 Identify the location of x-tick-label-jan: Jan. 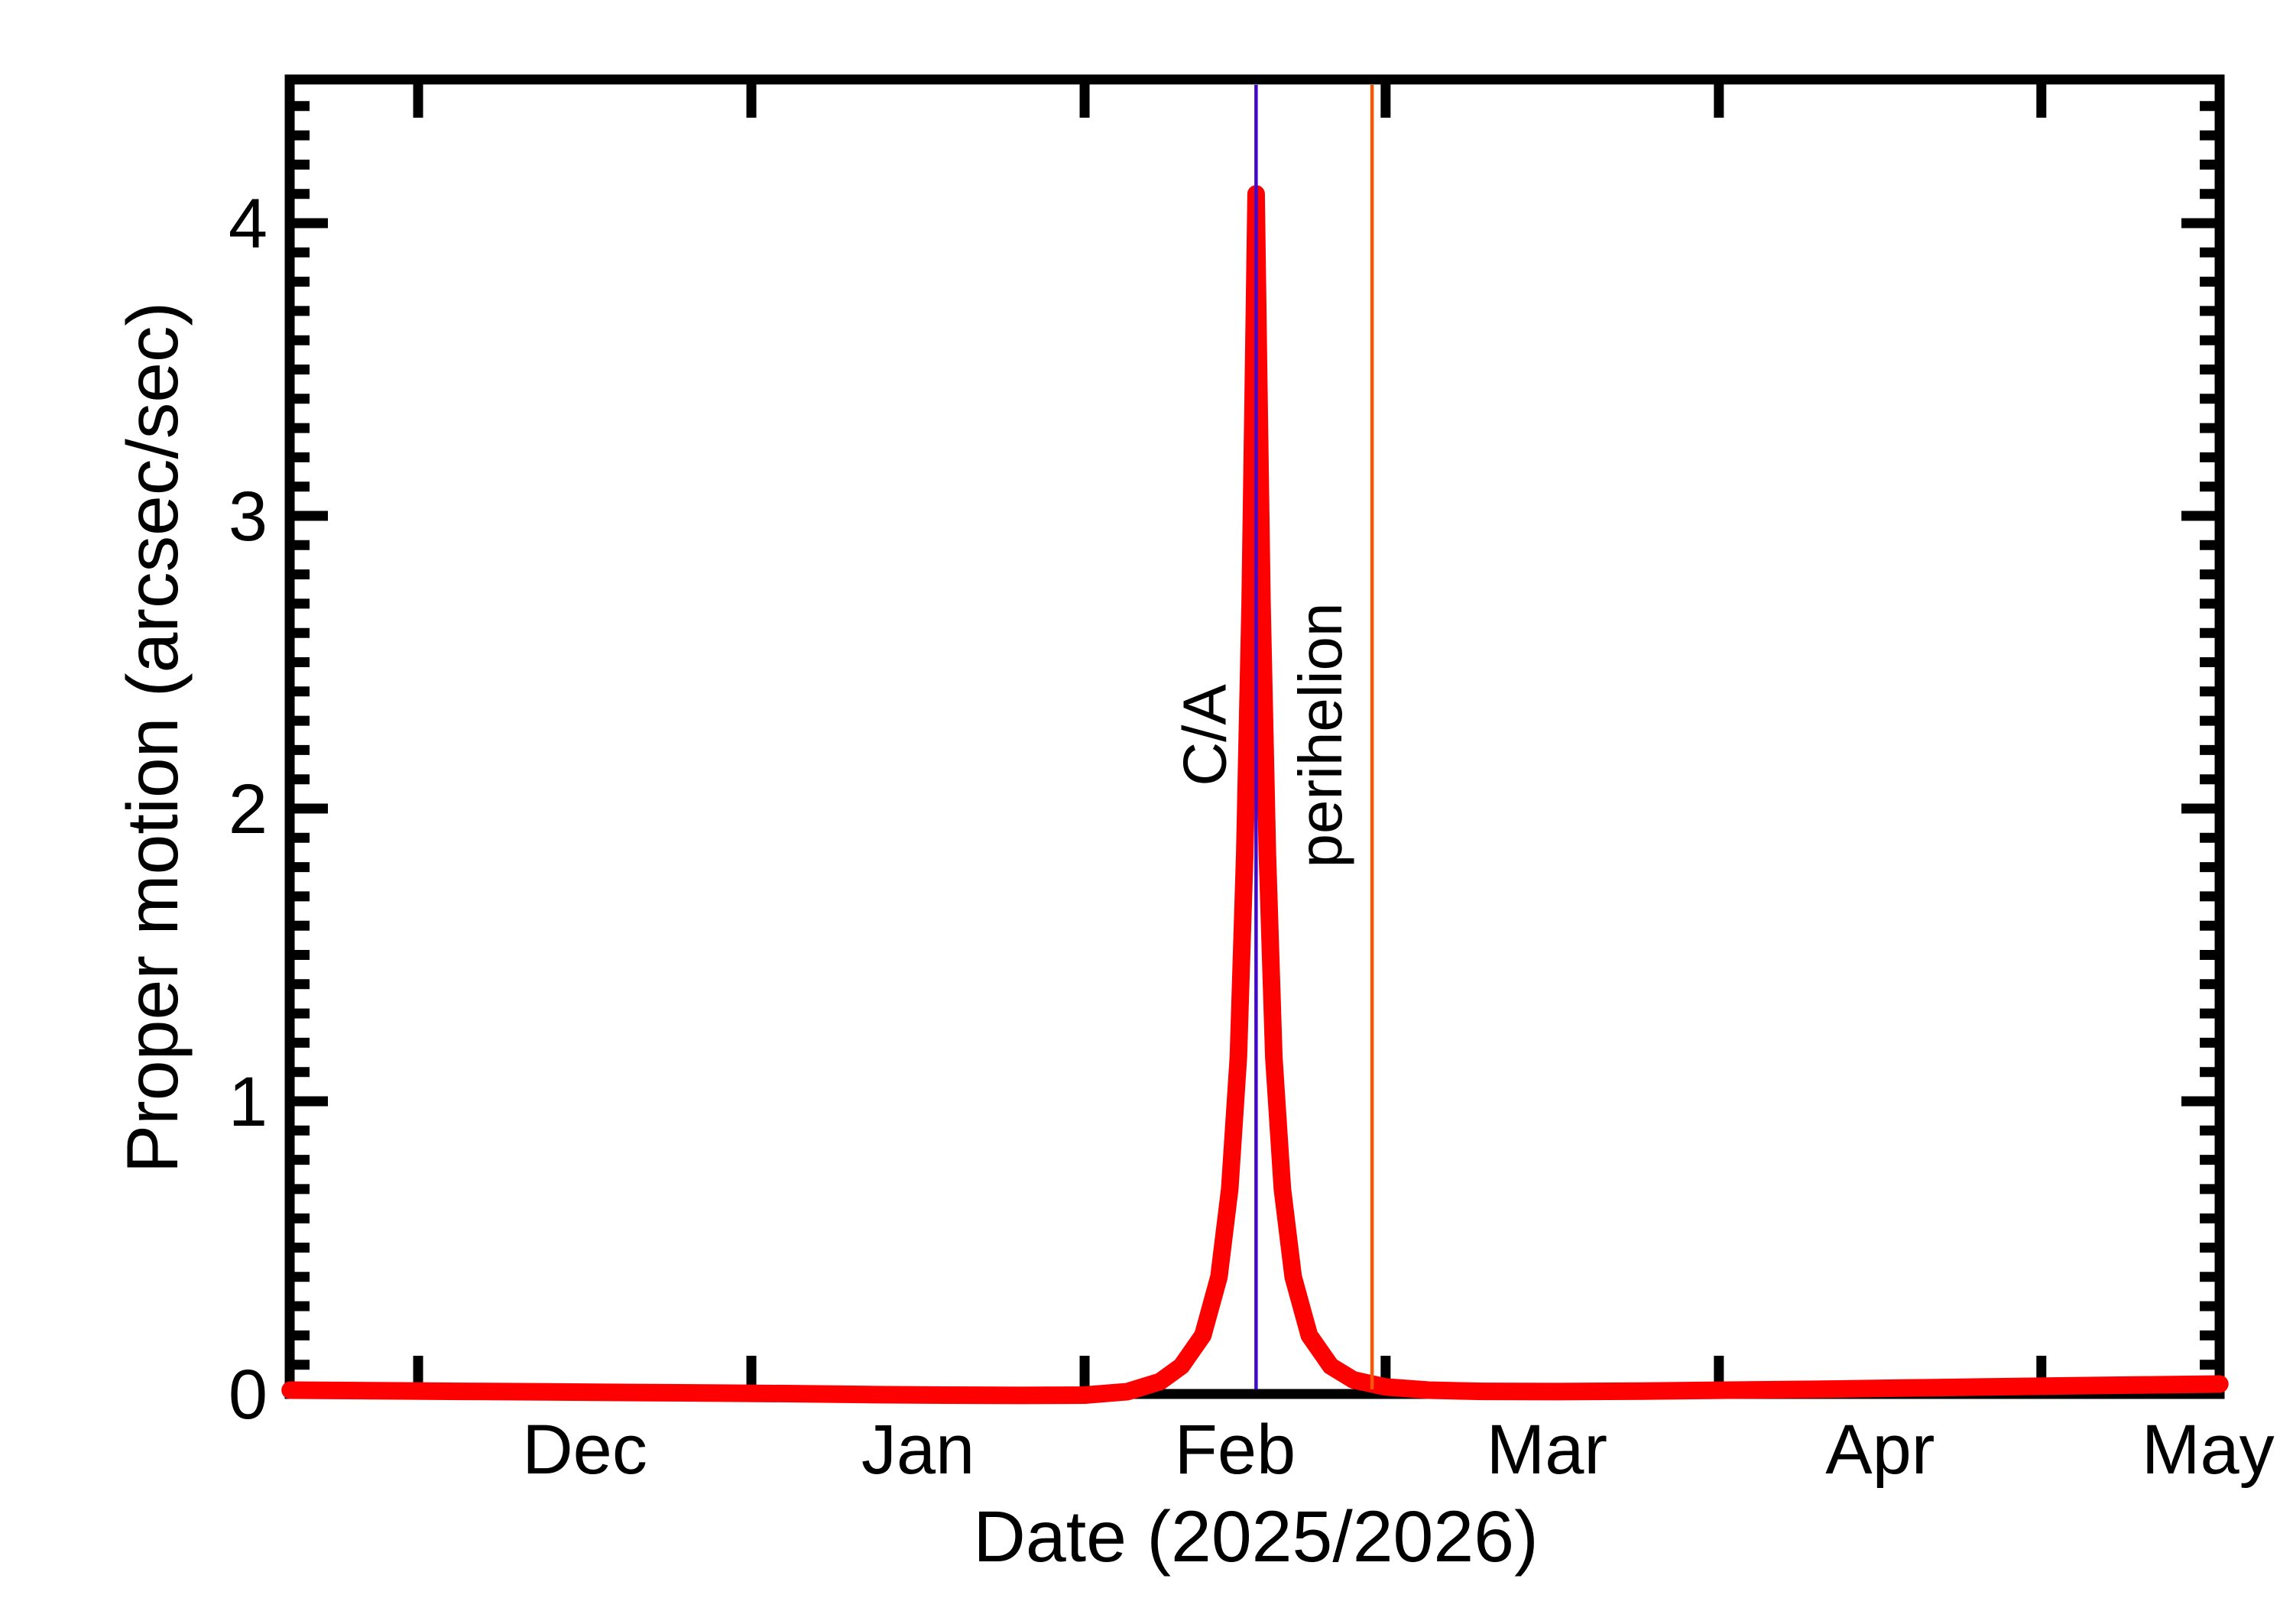
(918, 1450).